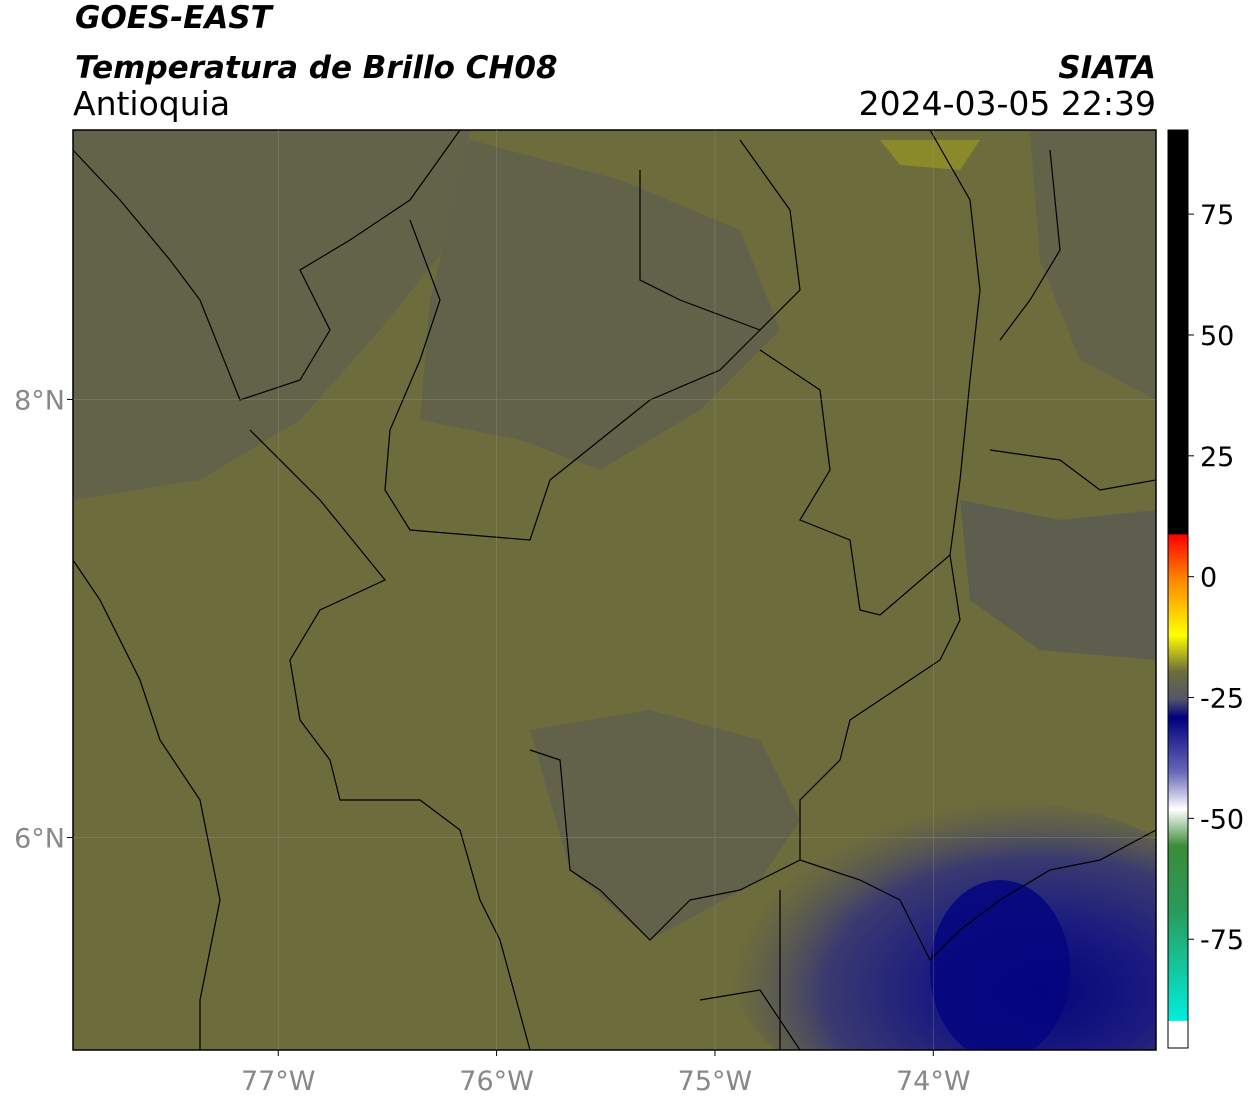  What do you see at coordinates (175, 18) in the screenshot?
I see `source: GOES-EAST` at bounding box center [175, 18].